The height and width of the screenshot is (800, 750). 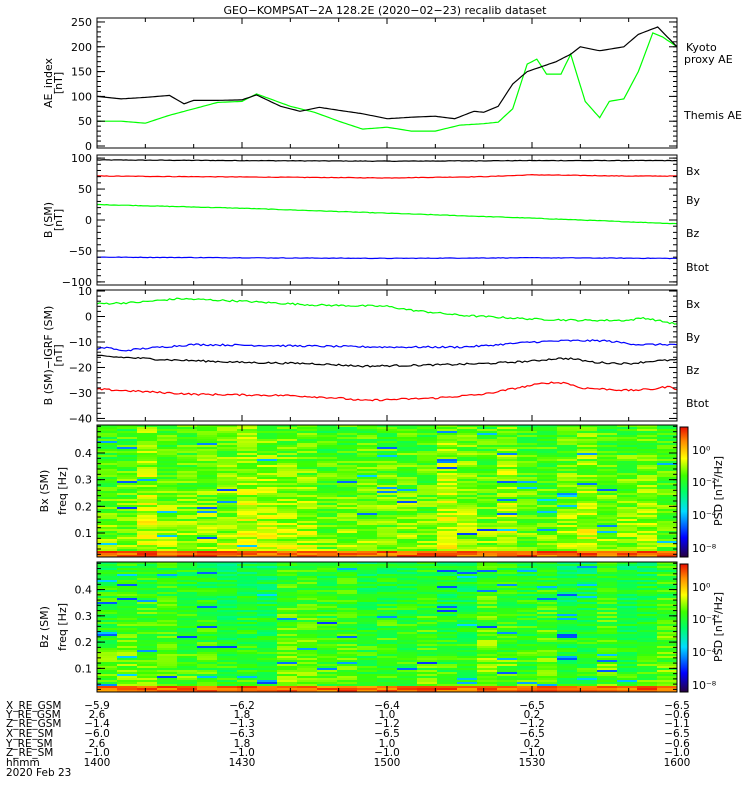 What do you see at coordinates (48, 220) in the screenshot?
I see `y-axis-label: B (SM)` at bounding box center [48, 220].